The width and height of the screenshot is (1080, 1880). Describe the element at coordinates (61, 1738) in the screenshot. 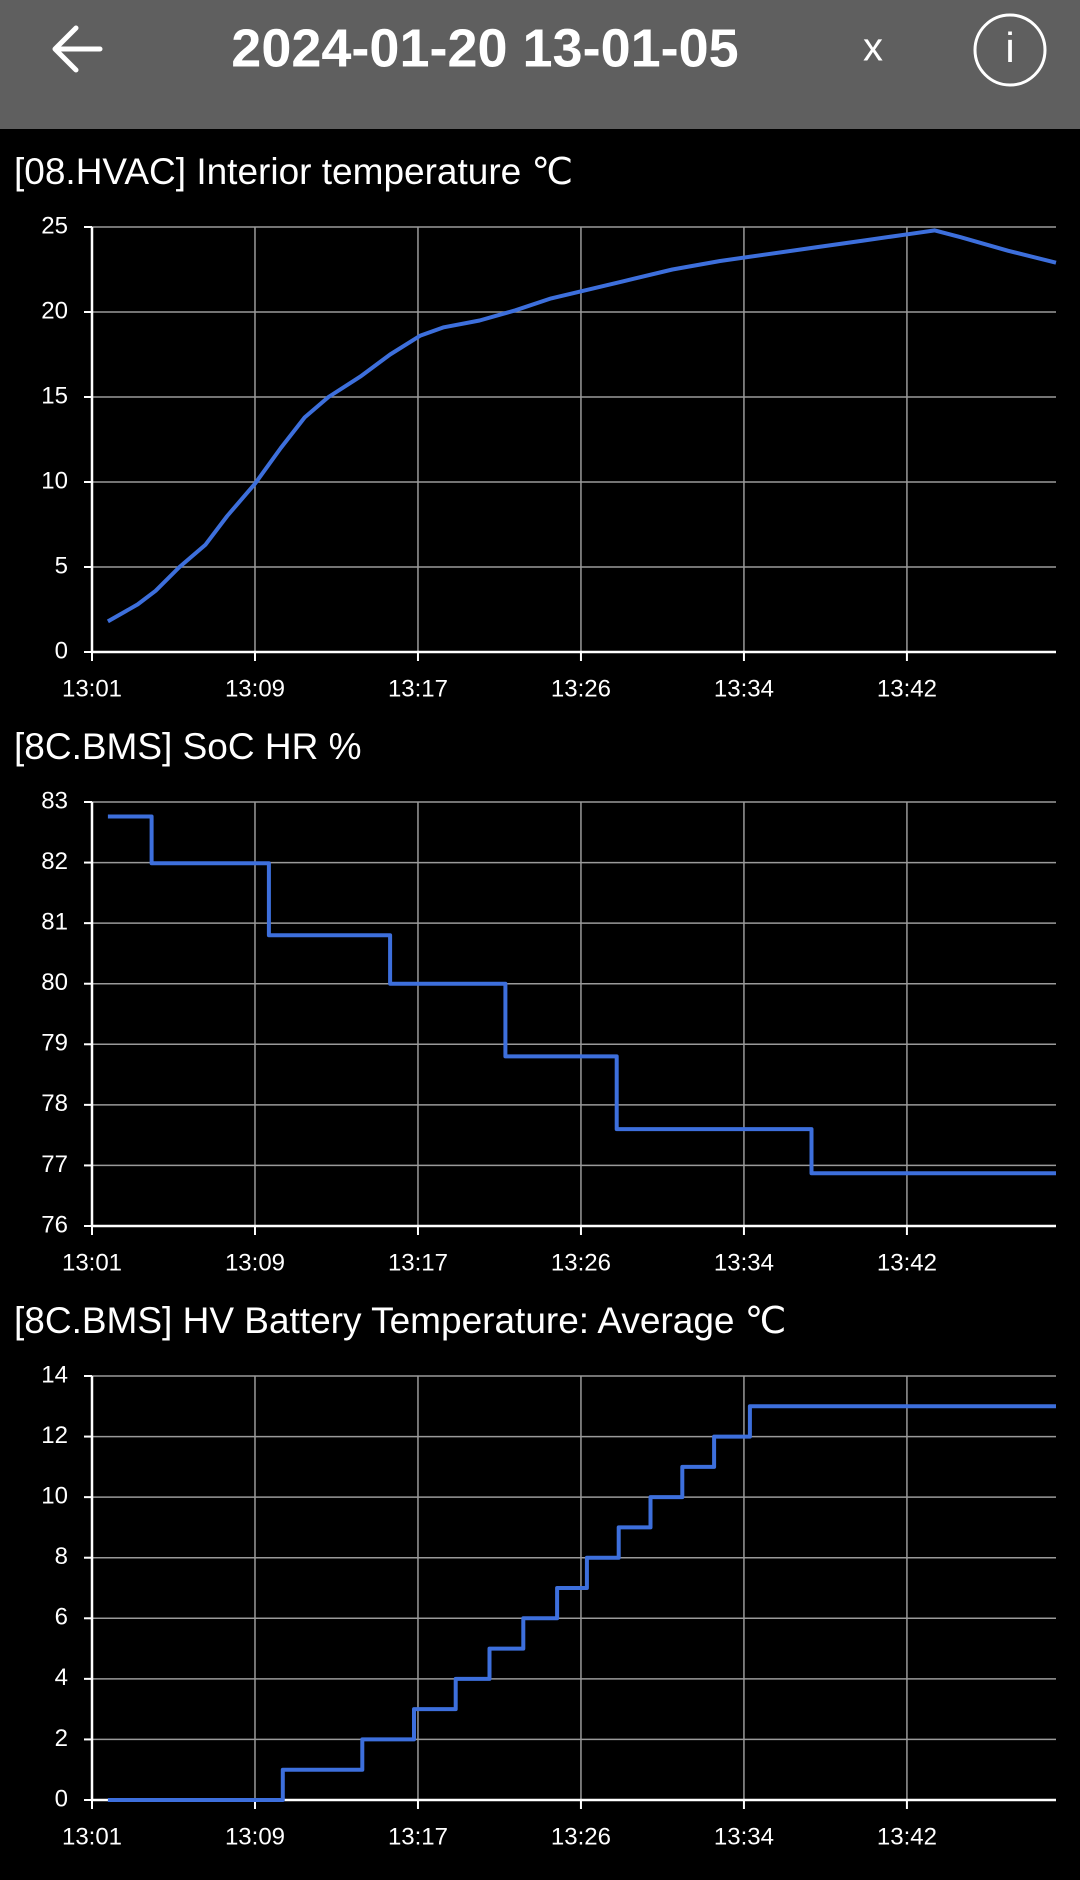

I see `y-tick-label: 2` at that location.